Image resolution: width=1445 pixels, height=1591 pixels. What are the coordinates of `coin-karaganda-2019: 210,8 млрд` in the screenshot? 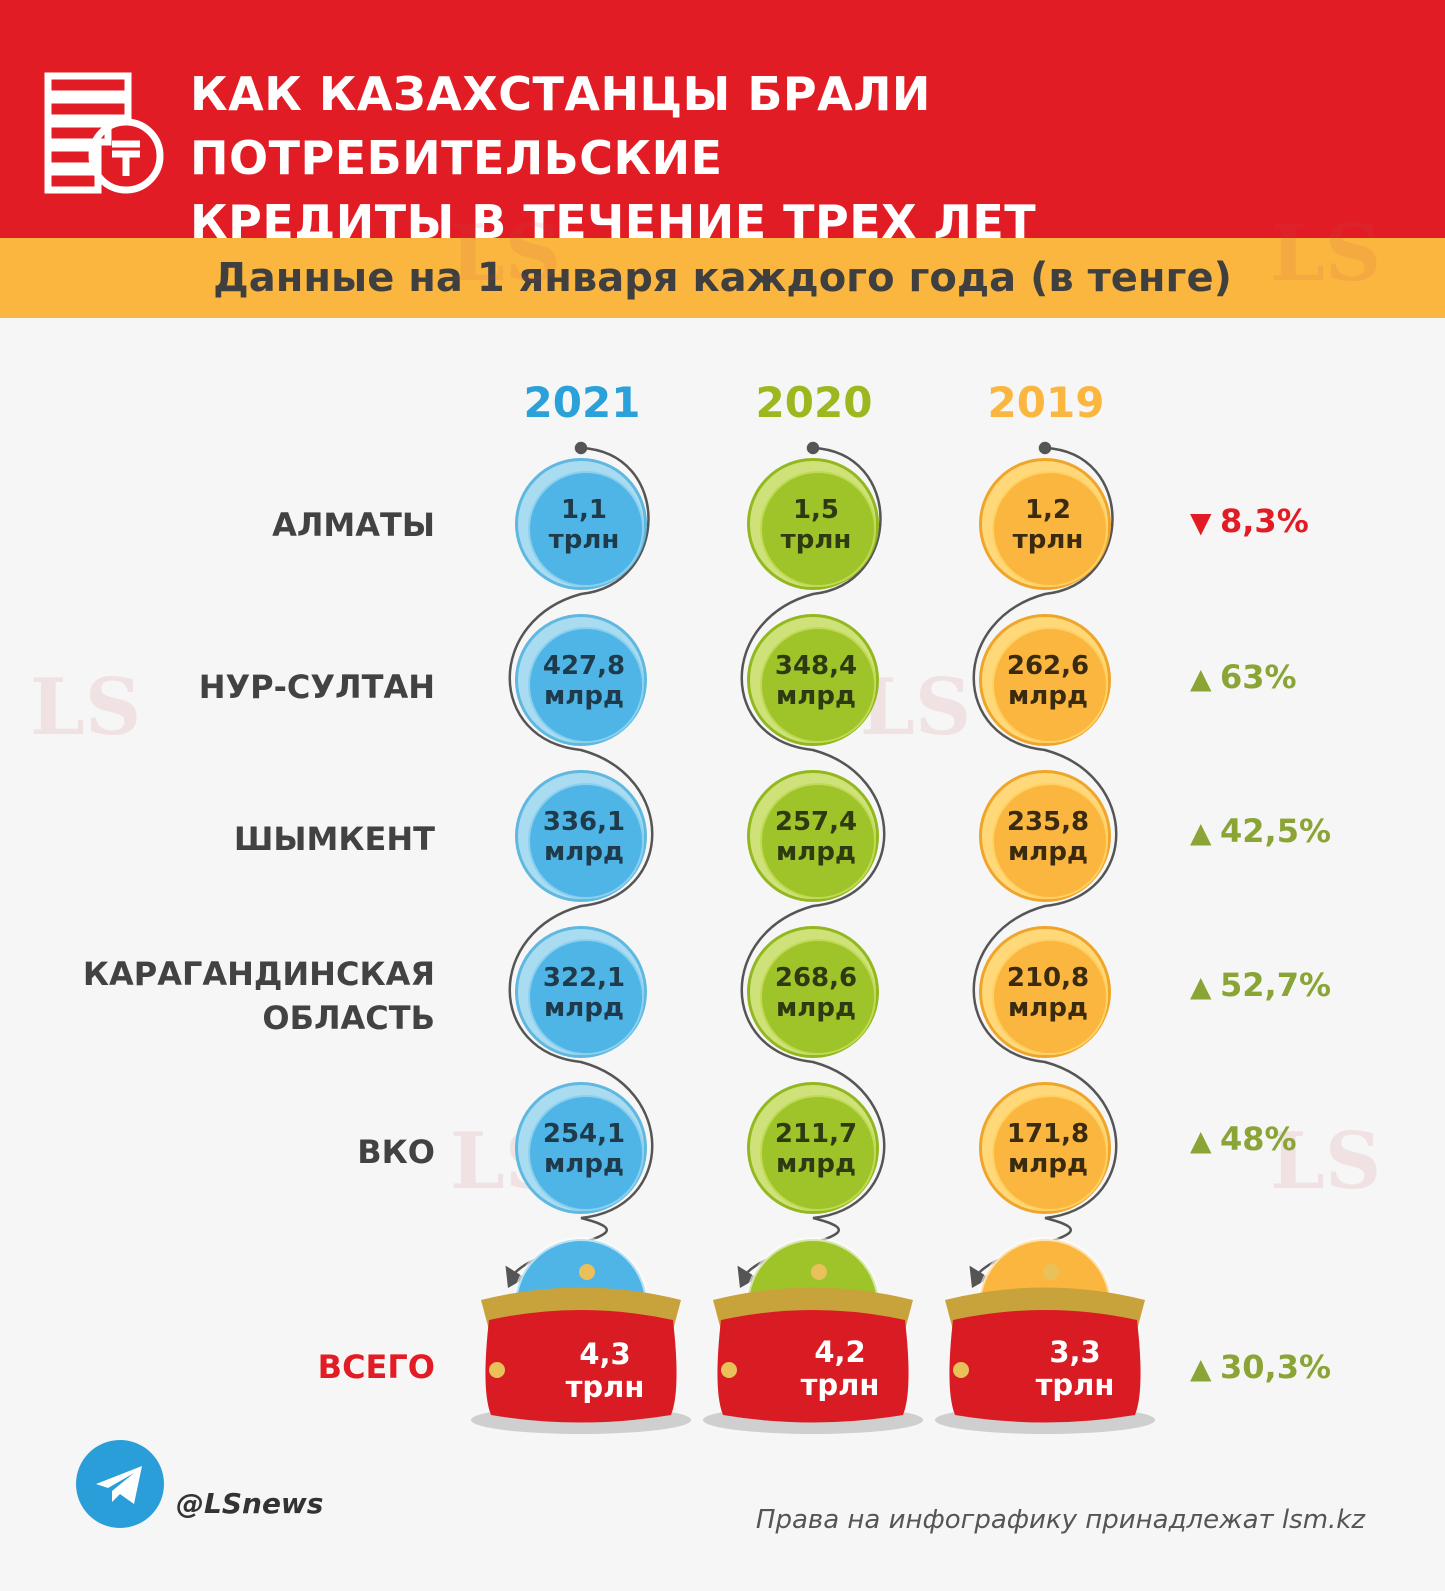 It's located at (1045, 992).